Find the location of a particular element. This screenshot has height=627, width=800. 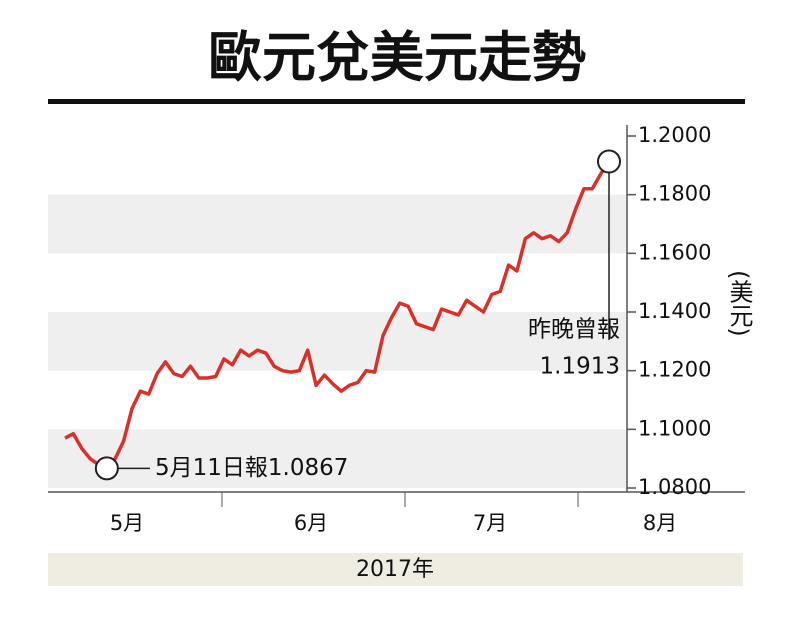

y-tick-label: 1.2000 is located at coordinates (674, 135).